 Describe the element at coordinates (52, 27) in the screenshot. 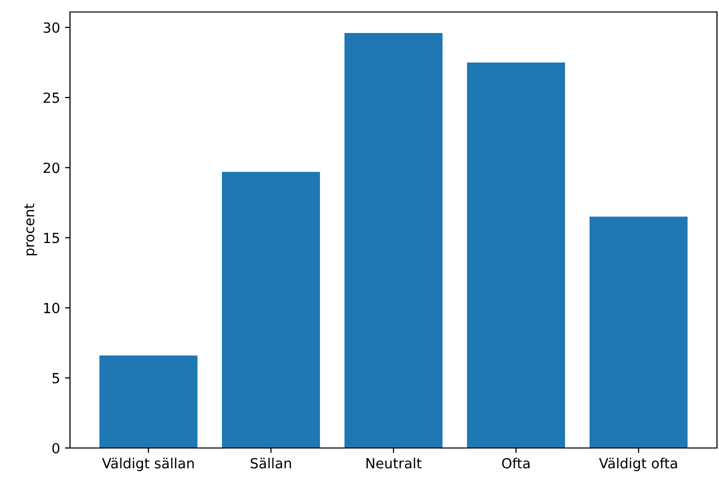

I see `y-tick-label: 30` at that location.